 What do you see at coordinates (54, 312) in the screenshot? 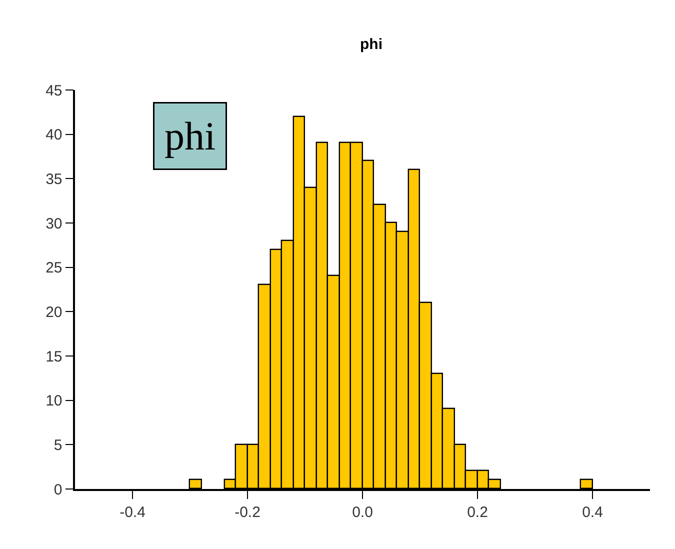
I see `y-tick-label: 20` at bounding box center [54, 312].